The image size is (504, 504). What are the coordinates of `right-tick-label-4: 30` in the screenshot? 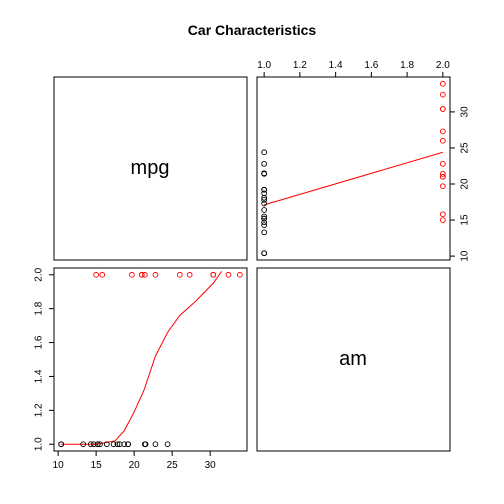 It's located at (465, 112).